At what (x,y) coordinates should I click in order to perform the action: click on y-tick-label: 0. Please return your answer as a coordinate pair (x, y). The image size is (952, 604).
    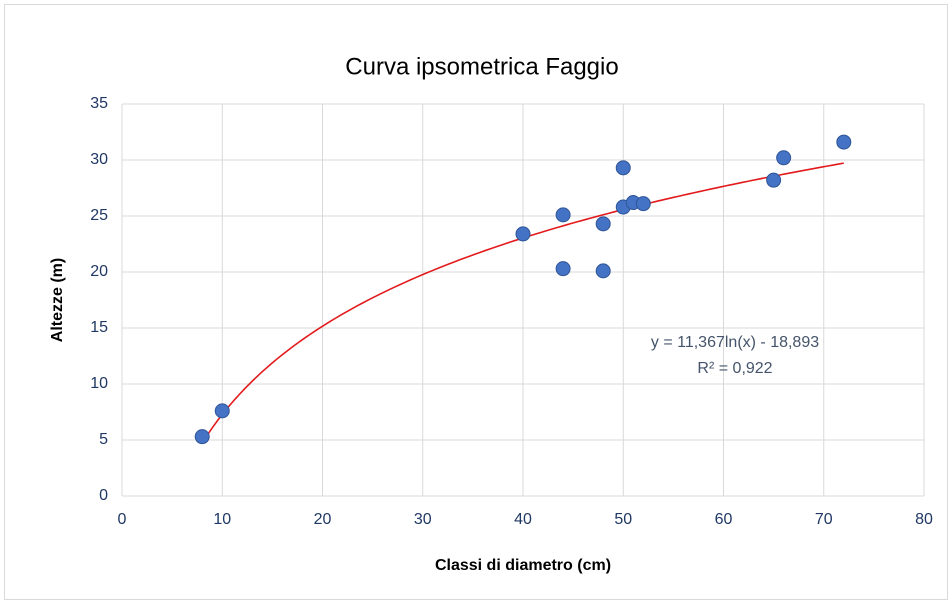
    Looking at the image, I should click on (103, 495).